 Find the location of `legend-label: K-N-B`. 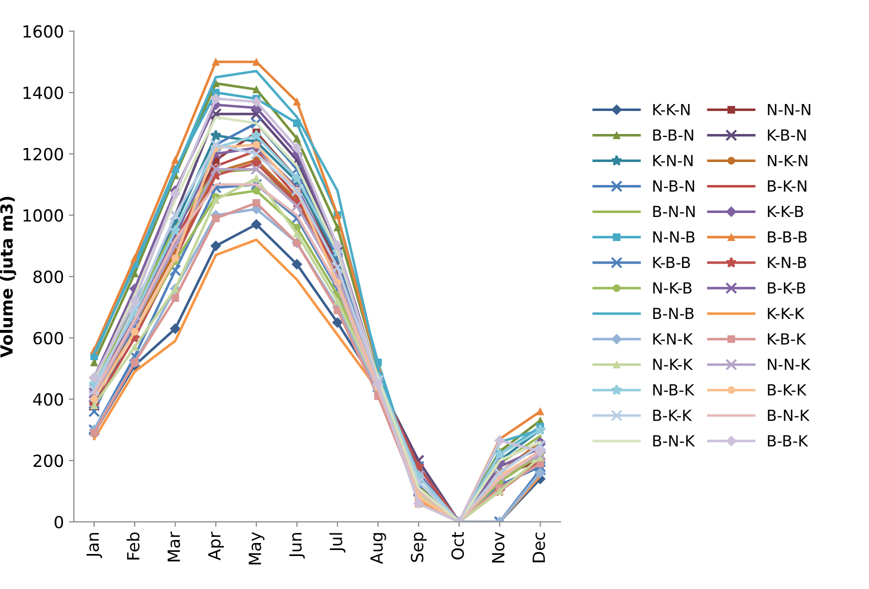

legend-label: K-N-B is located at coordinates (787, 262).